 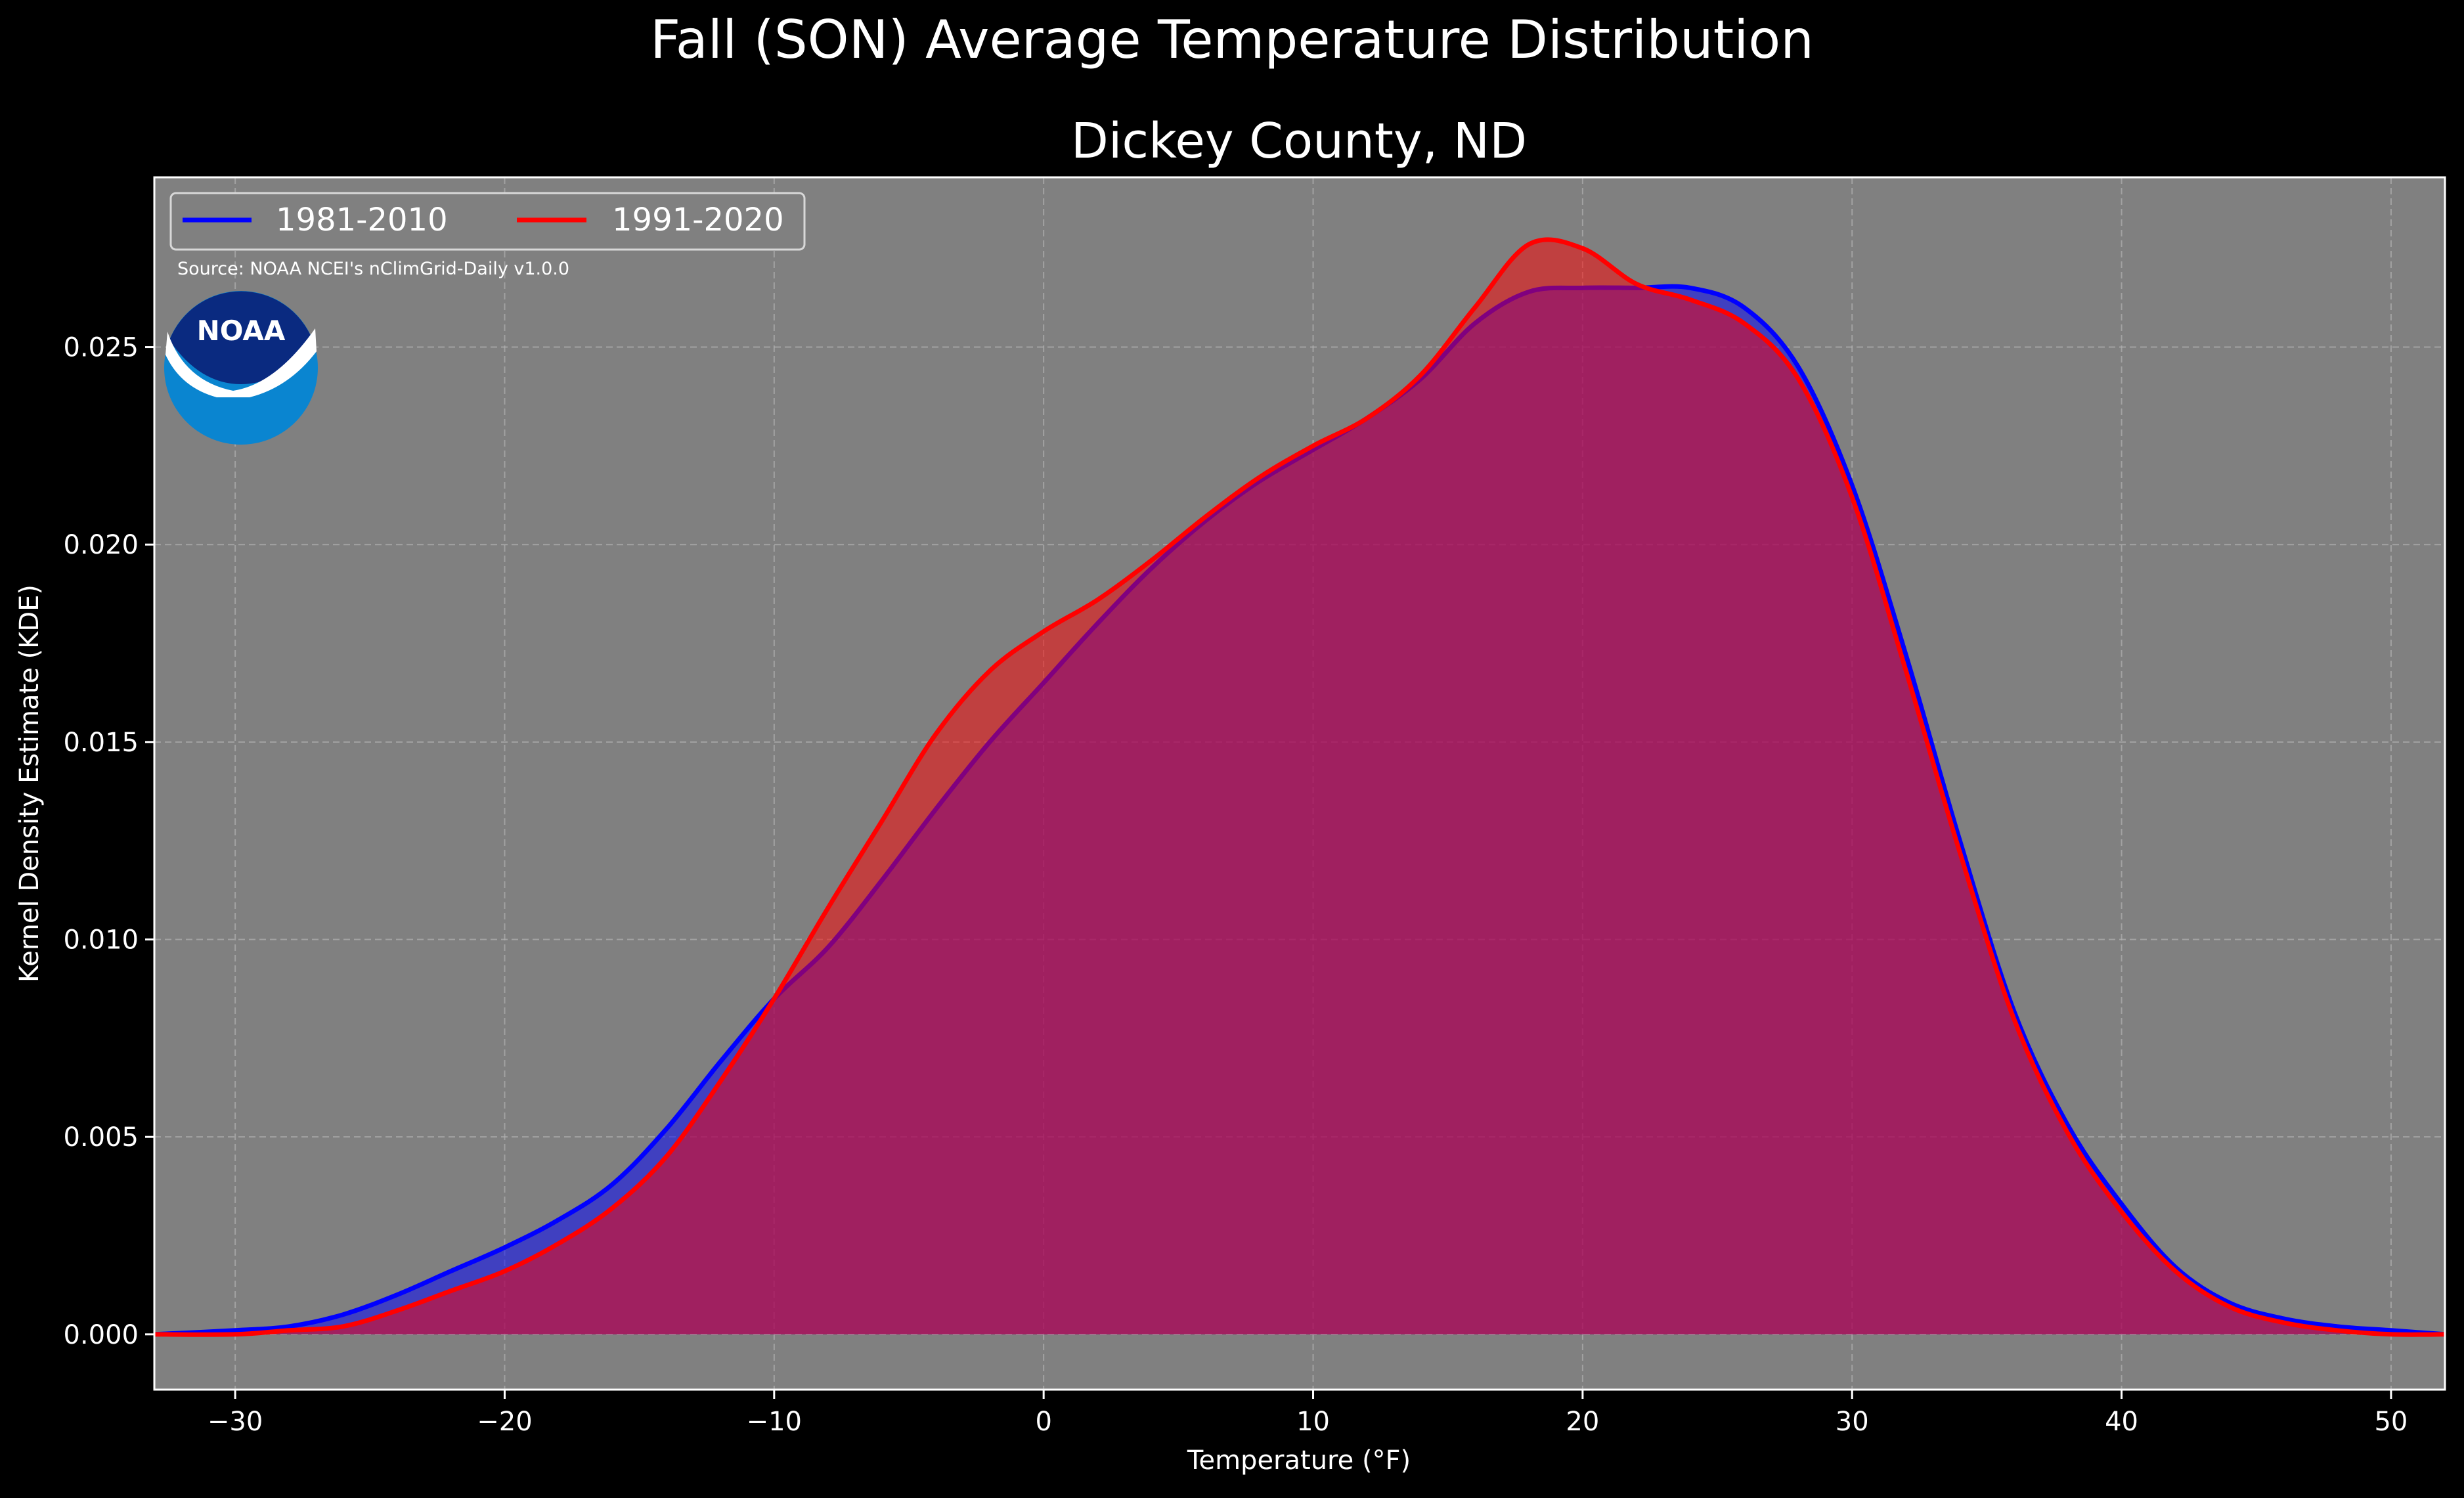 I want to click on x-tick-label: 30, so click(x=1852, y=1422).